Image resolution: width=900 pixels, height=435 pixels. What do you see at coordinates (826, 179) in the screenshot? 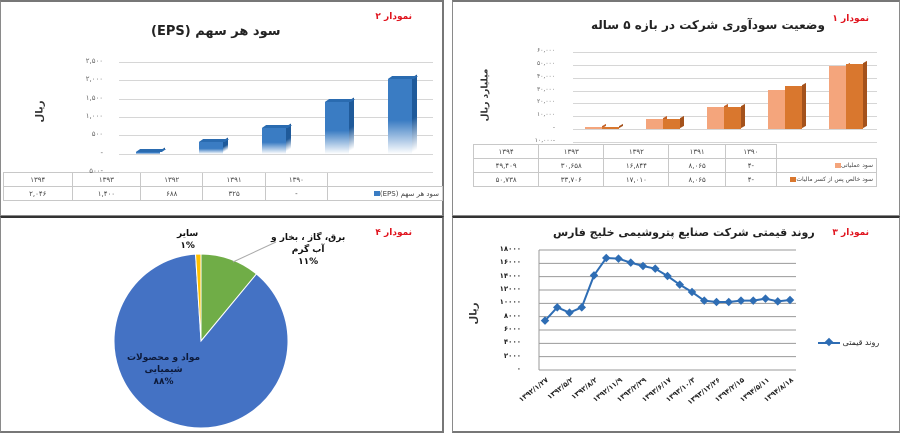
I see `legend-item: سود خالص پس از کسر مالیات` at bounding box center [826, 179].